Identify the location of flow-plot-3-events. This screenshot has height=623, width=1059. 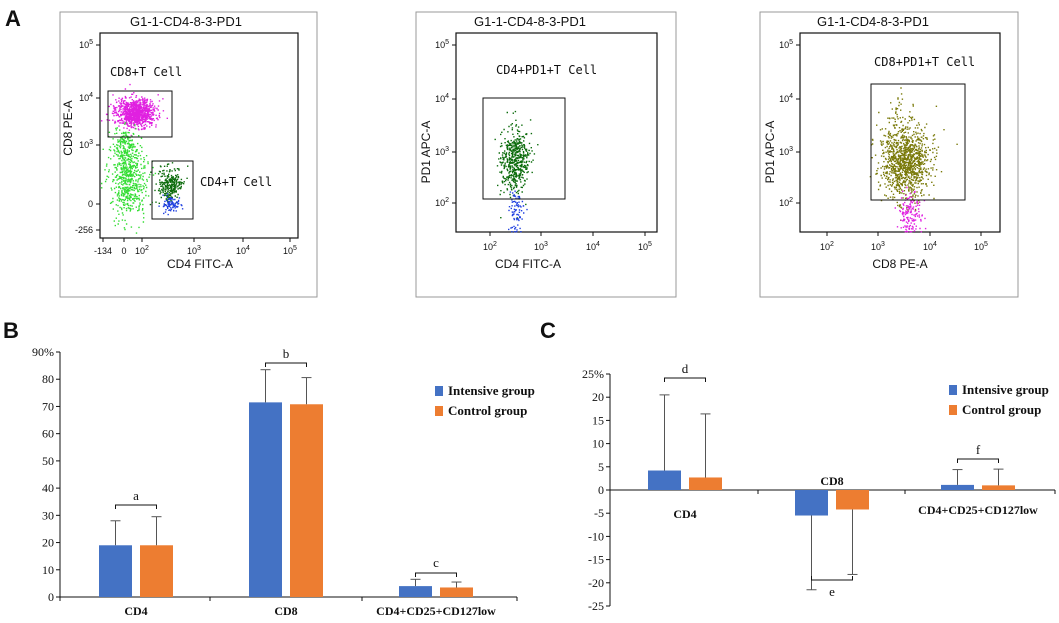
(913, 160).